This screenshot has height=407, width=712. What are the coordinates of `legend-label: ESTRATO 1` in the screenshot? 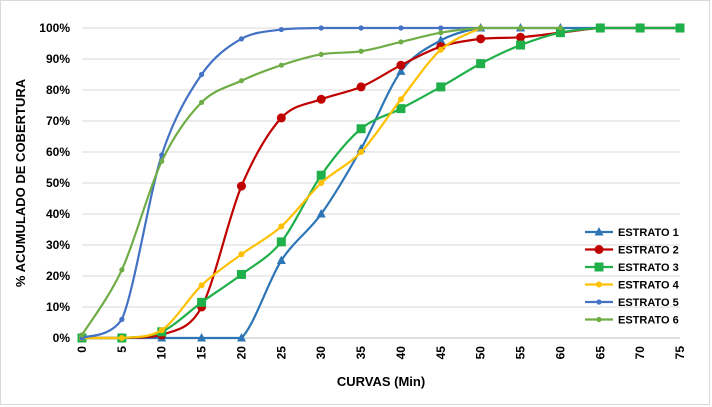 It's located at (648, 233).